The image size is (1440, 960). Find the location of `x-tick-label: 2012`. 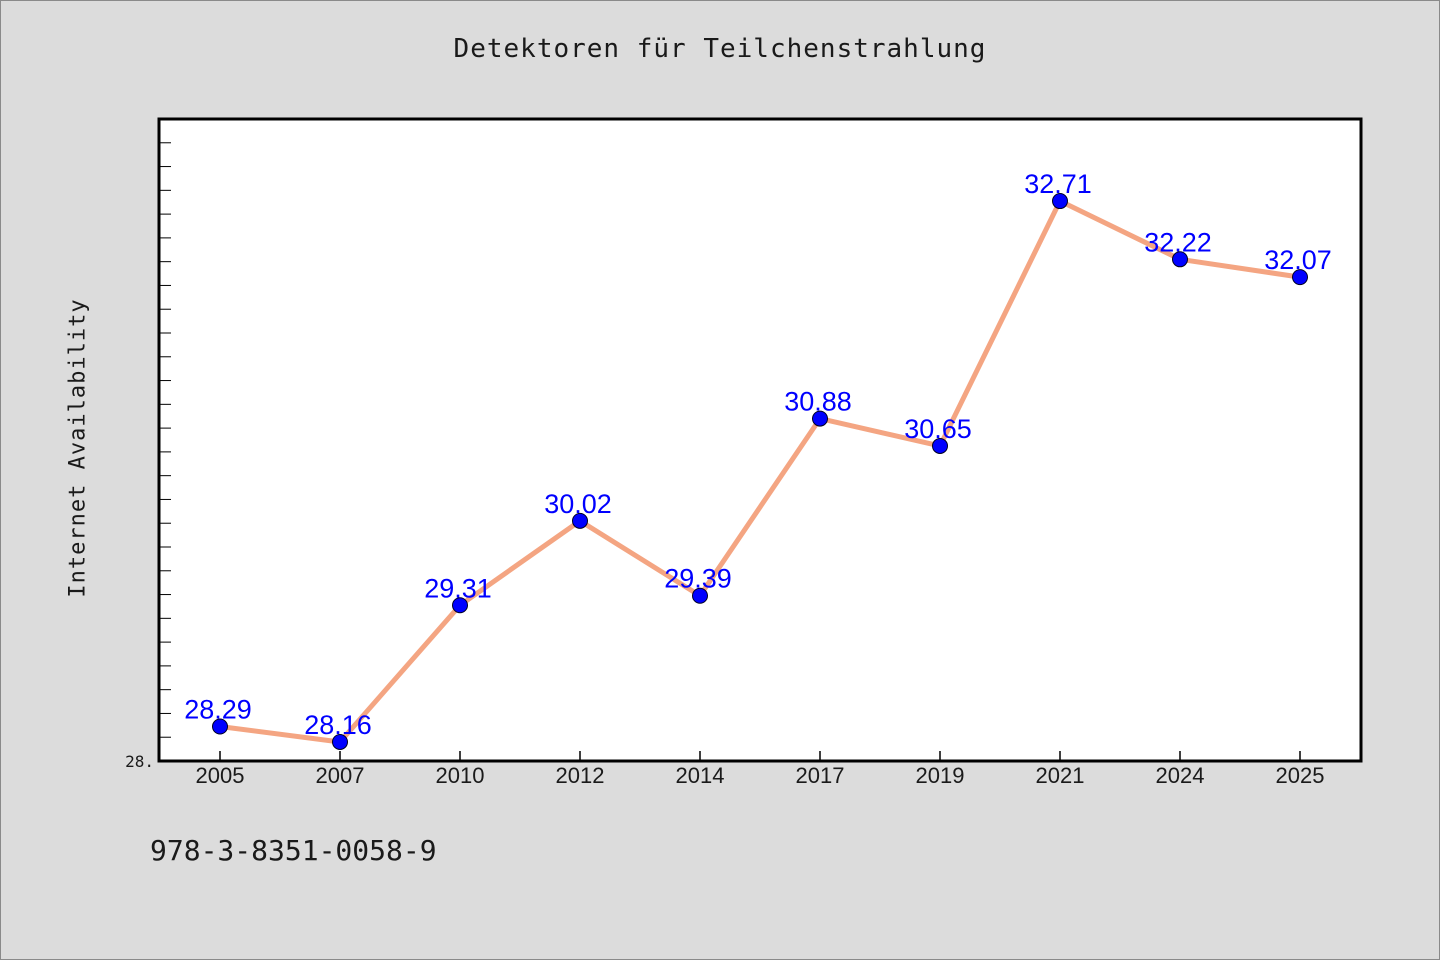

x-tick-label: 2012 is located at coordinates (580, 775).